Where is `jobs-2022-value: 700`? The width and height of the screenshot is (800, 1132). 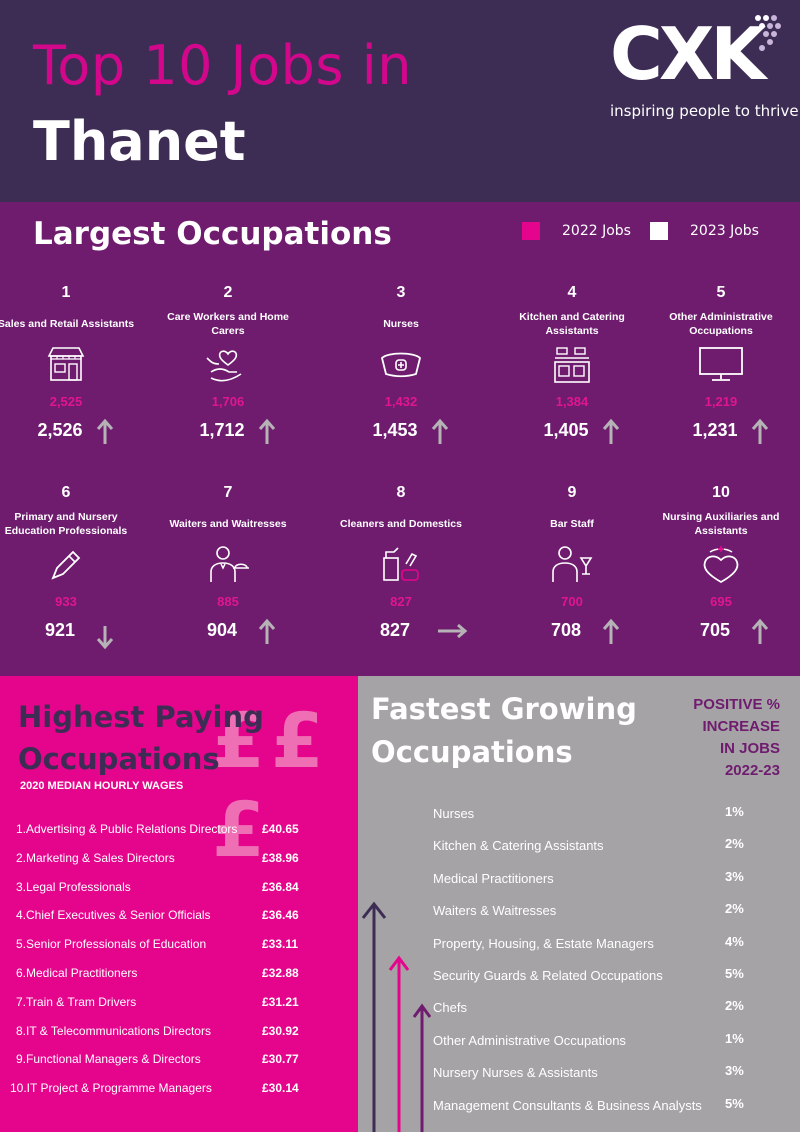
jobs-2022-value: 700 is located at coordinates (572, 601).